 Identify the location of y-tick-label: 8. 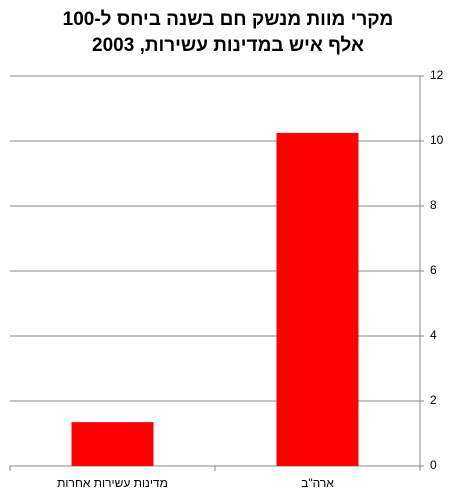
(433, 205).